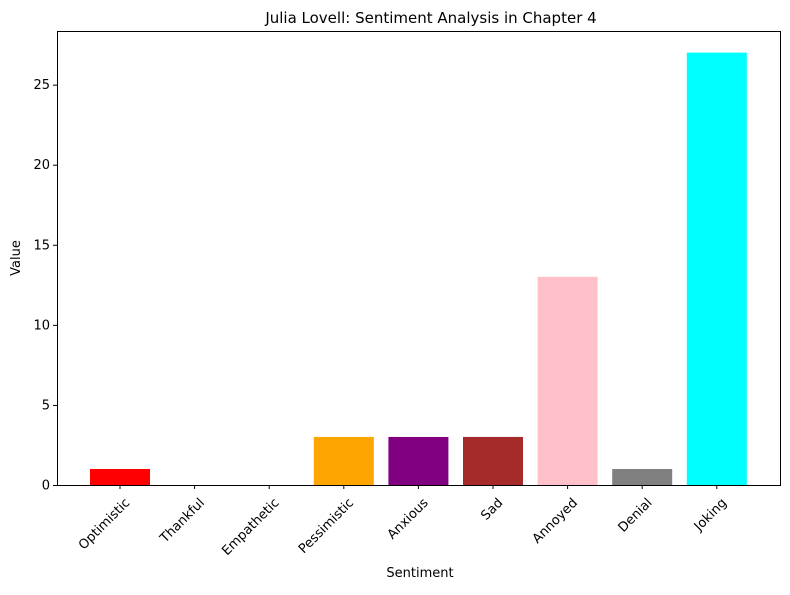 The width and height of the screenshot is (790, 595). What do you see at coordinates (16, 258) in the screenshot?
I see `y-axis-label: Value` at bounding box center [16, 258].